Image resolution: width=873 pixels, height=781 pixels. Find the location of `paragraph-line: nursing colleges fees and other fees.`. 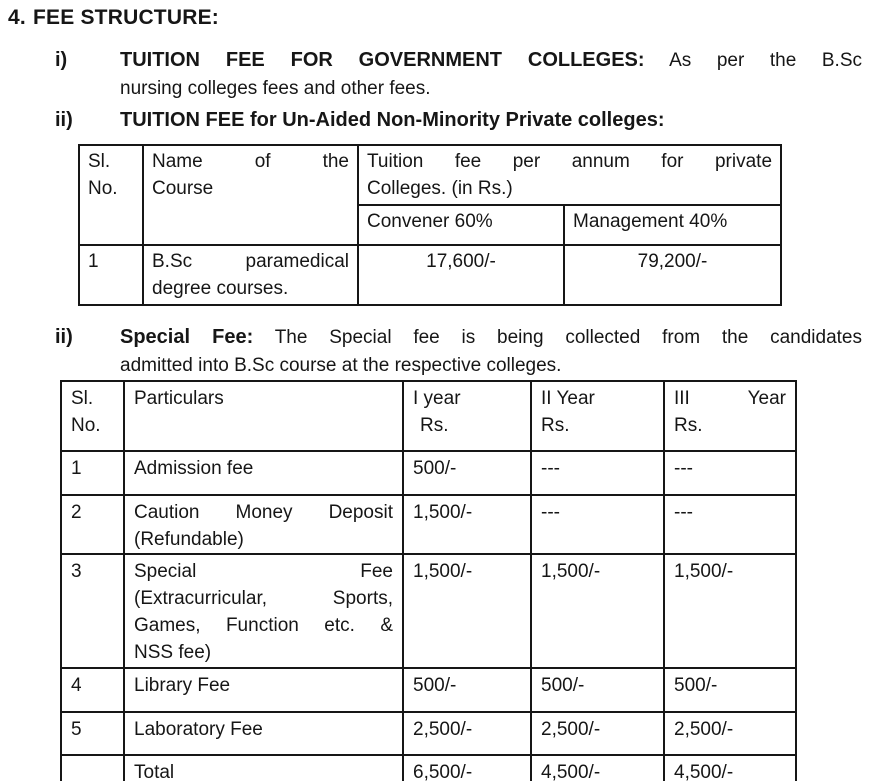

paragraph-line: nursing colleges fees and other fees. is located at coordinates (275, 88).